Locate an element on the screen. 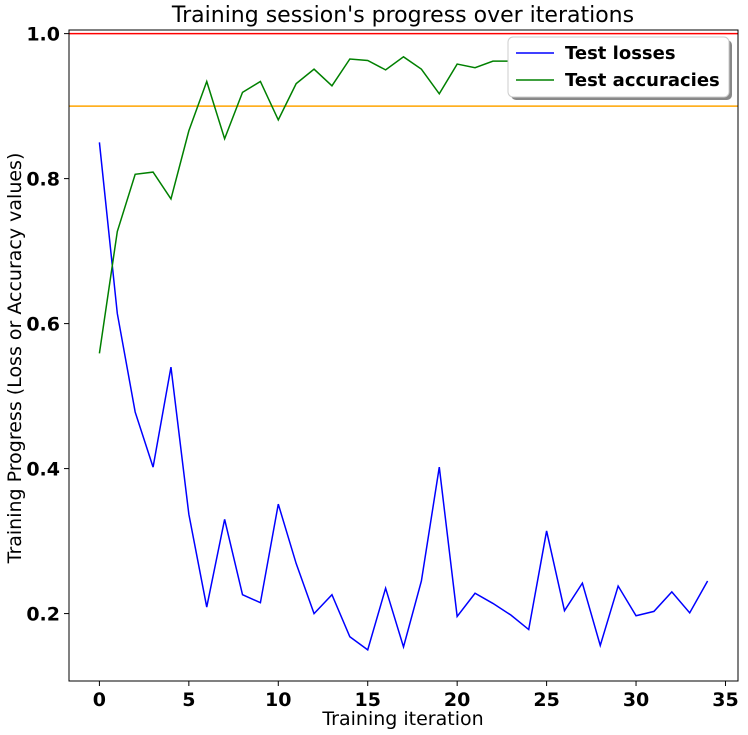 The image size is (748, 735). y-tick-label: 1.0 is located at coordinates (43, 35).